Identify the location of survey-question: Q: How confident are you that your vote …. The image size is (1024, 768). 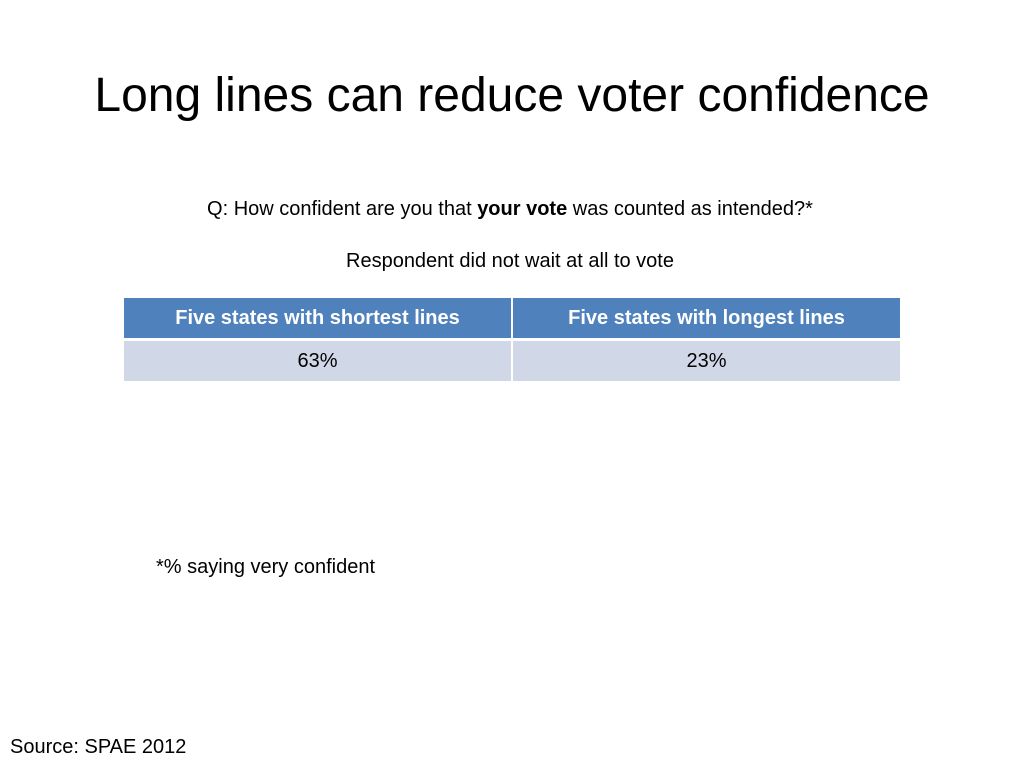
(510, 209).